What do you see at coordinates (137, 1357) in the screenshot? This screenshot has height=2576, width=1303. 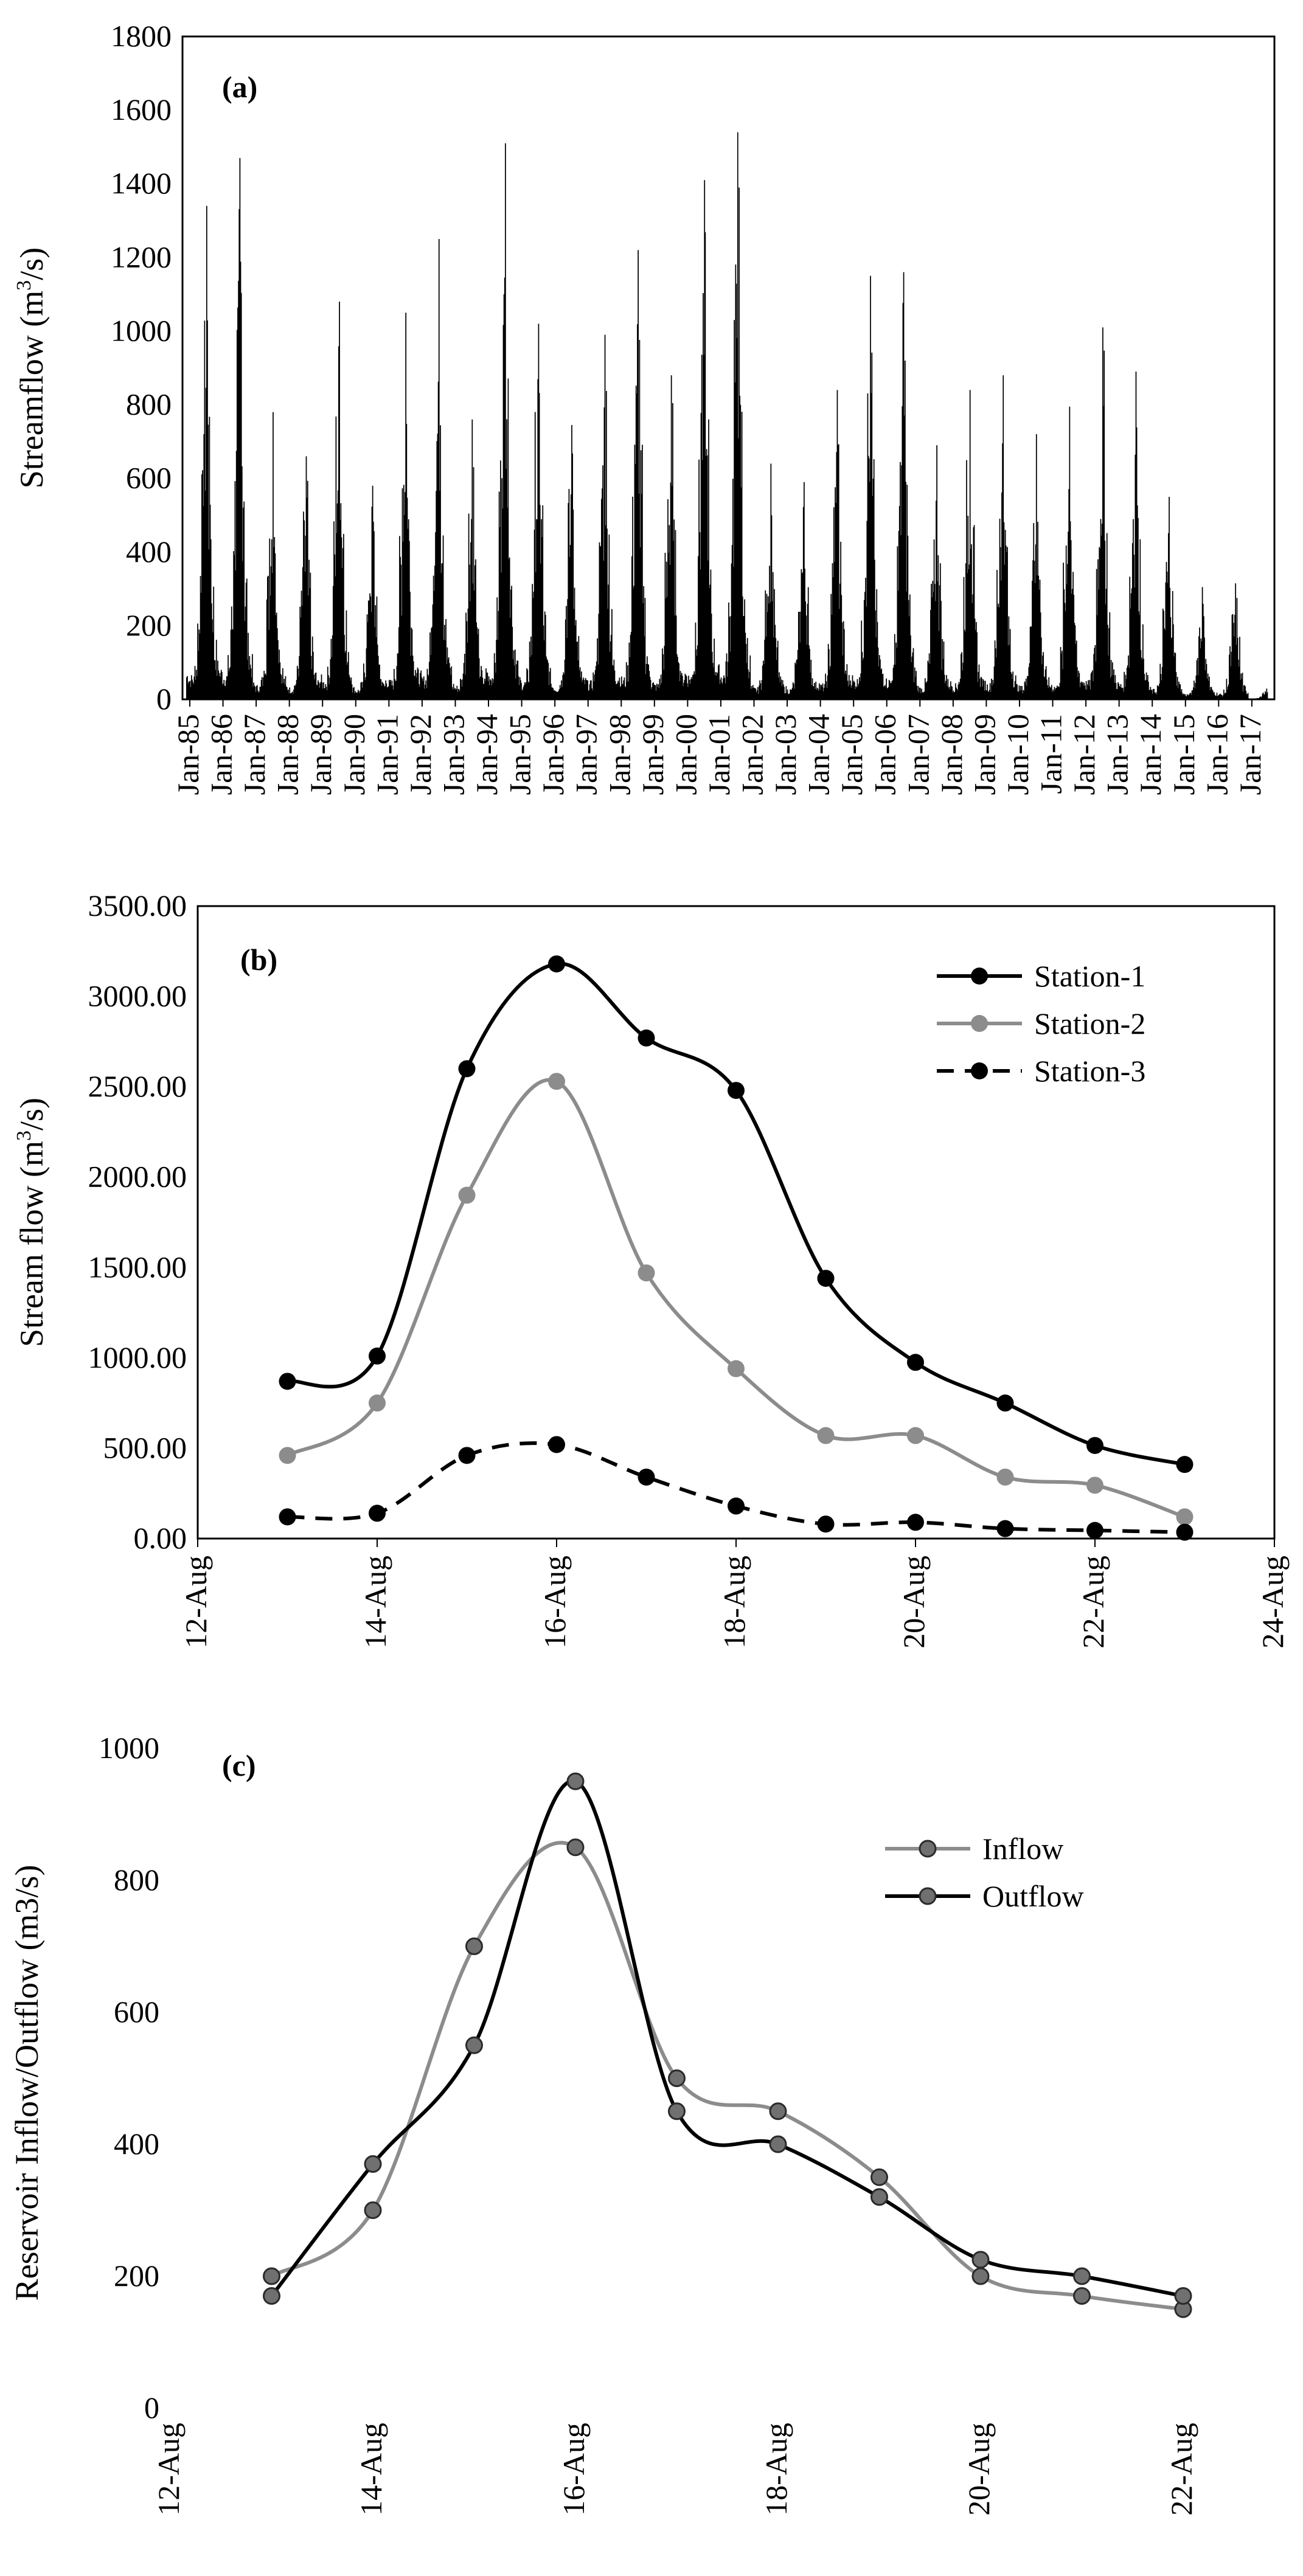 I see `panel-b-y-tick: 1000.00` at bounding box center [137, 1357].